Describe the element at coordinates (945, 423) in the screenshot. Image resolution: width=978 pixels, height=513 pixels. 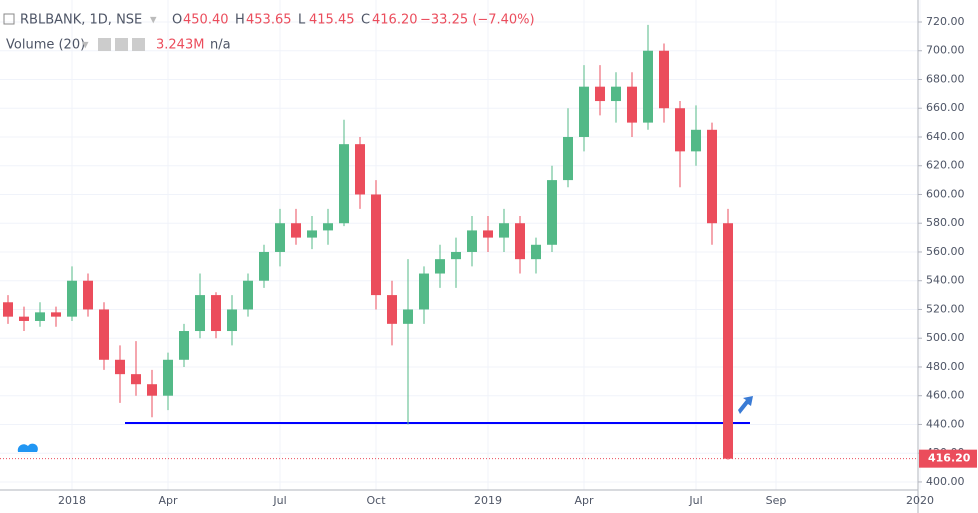
I see `y-tick-label: 440.00` at that location.